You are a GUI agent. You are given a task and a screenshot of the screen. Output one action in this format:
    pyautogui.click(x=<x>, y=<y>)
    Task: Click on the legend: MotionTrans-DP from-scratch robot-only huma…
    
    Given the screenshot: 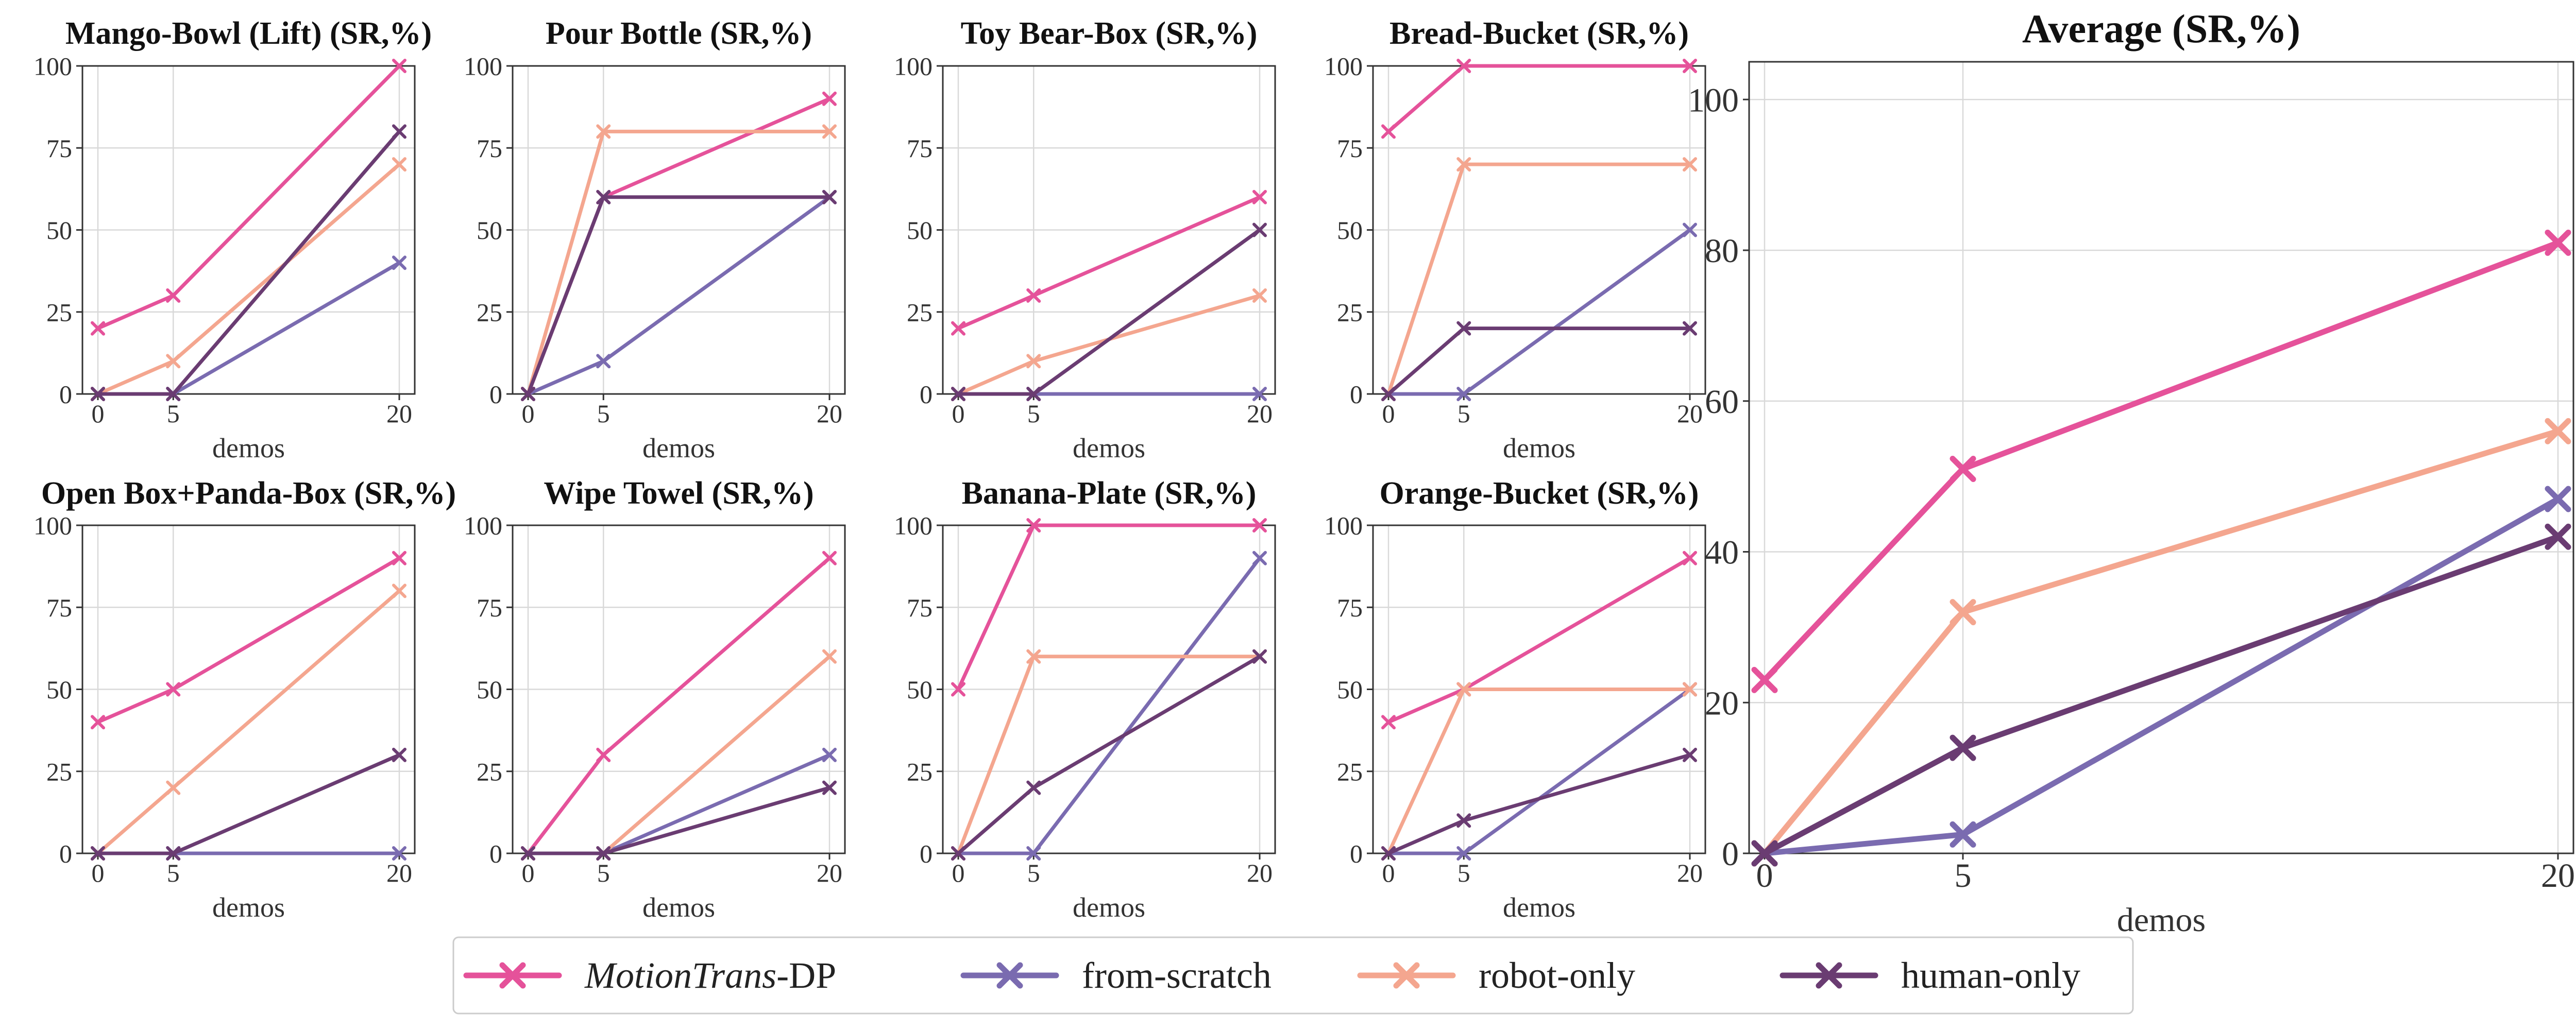 What is the action you would take?
    pyautogui.click(x=1293, y=975)
    